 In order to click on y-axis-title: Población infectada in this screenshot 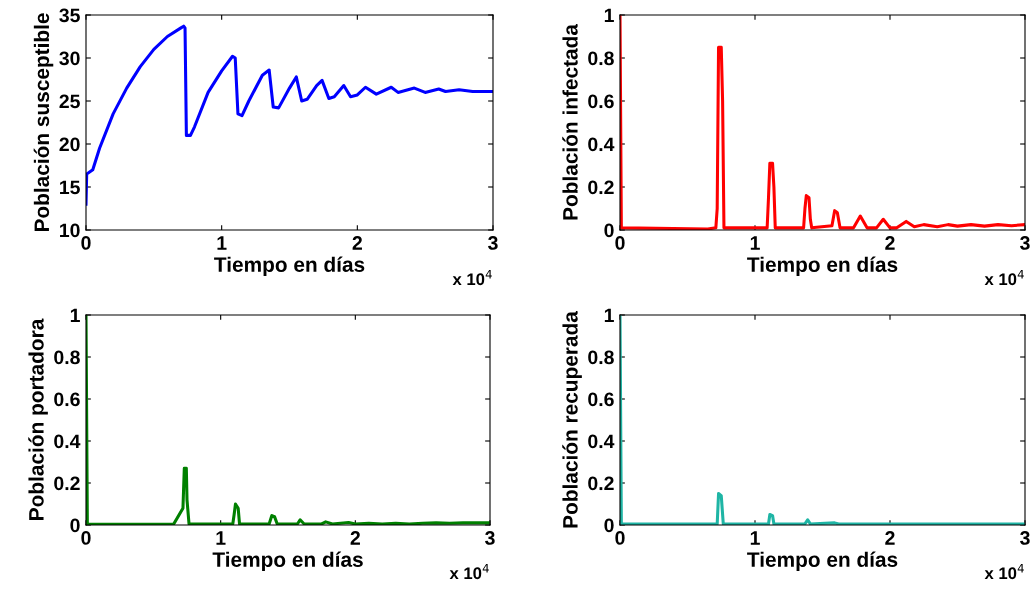, I will do `click(570, 121)`.